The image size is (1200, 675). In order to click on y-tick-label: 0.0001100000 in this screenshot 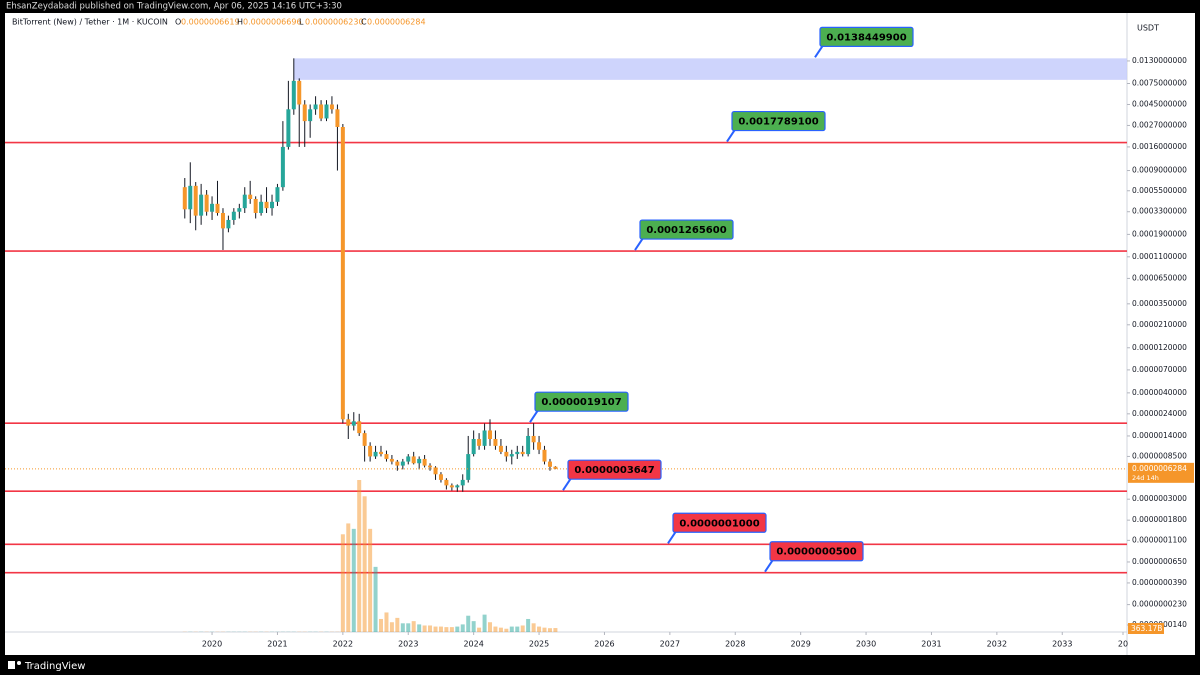, I will do `click(1159, 256)`.